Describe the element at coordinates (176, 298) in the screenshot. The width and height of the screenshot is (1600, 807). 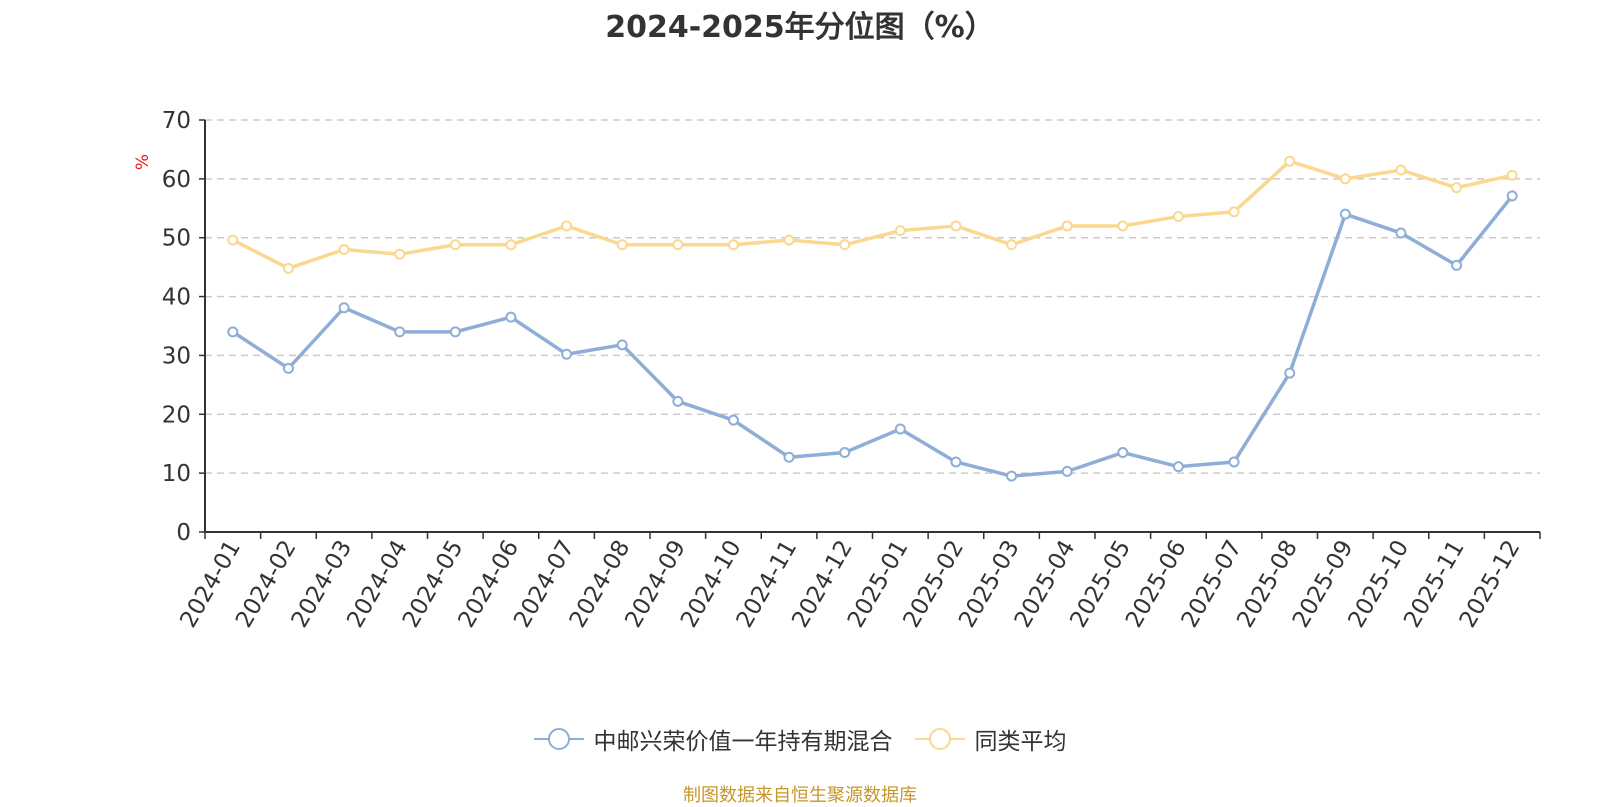
I see `y-tick-label: 40` at that location.